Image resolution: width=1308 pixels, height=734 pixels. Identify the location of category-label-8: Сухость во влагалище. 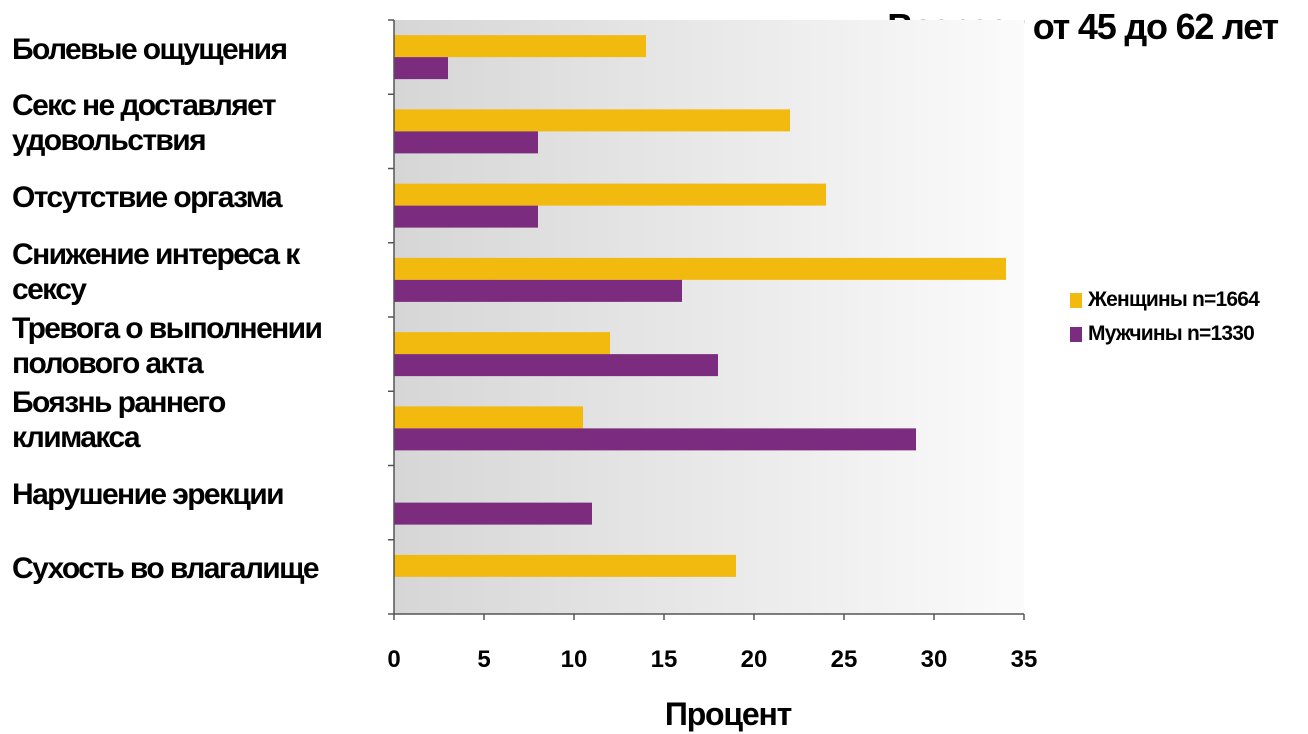
(166, 569).